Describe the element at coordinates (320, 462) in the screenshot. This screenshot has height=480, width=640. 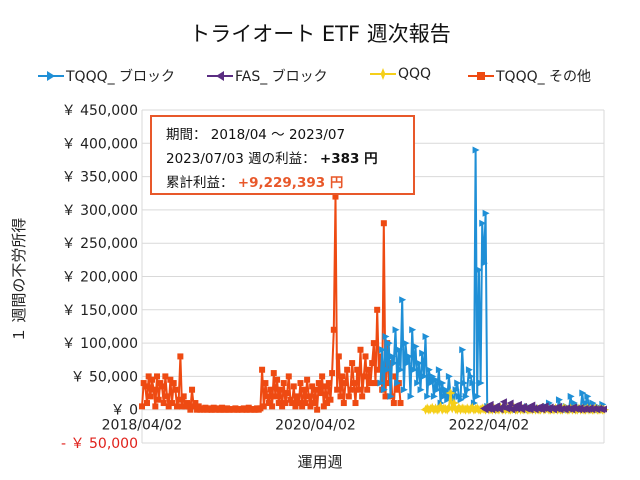
I see `x-axis-label: 運用週` at that location.